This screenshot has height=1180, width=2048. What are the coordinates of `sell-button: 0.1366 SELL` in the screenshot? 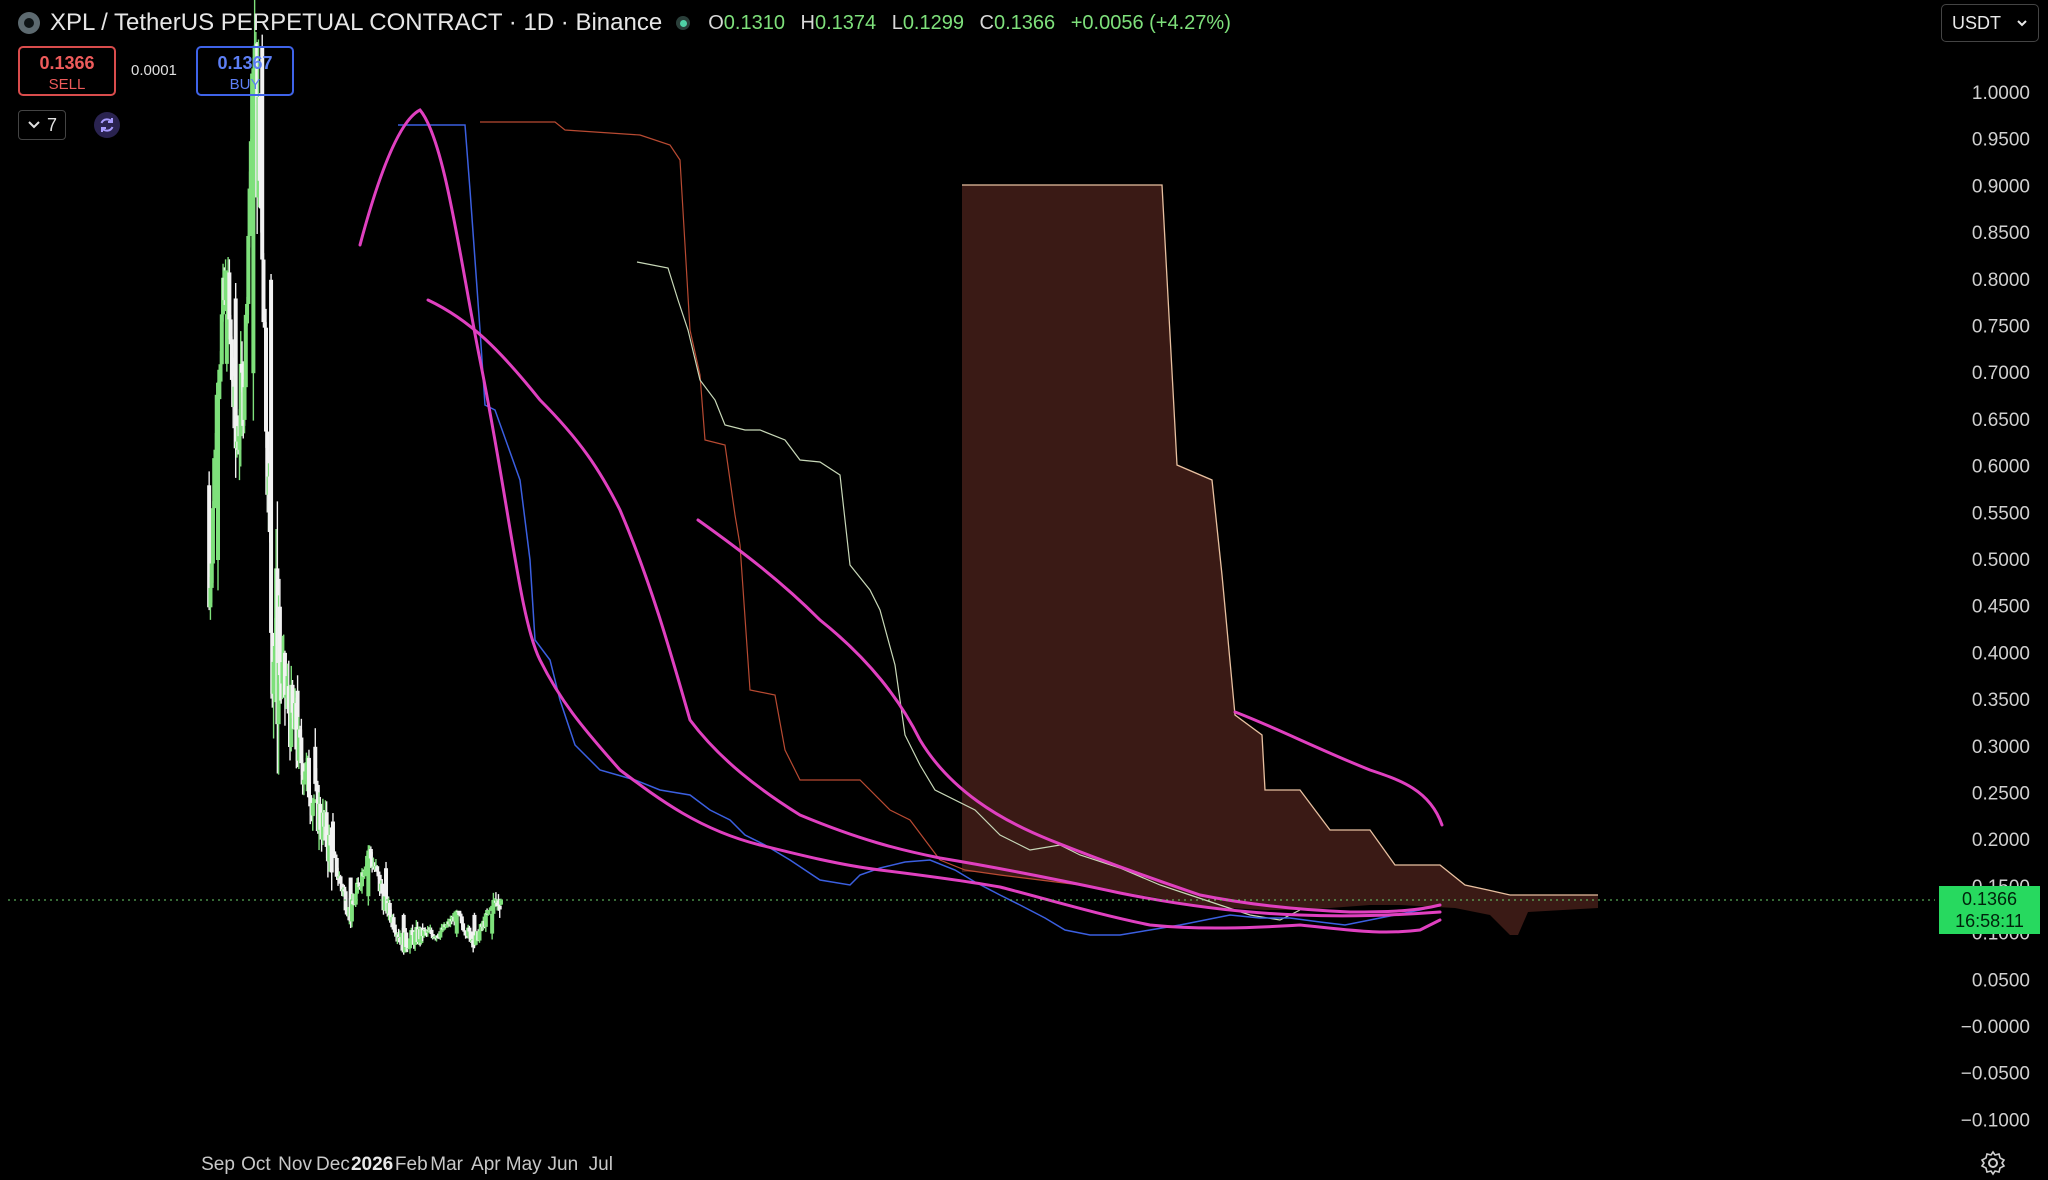 It's located at (67, 71).